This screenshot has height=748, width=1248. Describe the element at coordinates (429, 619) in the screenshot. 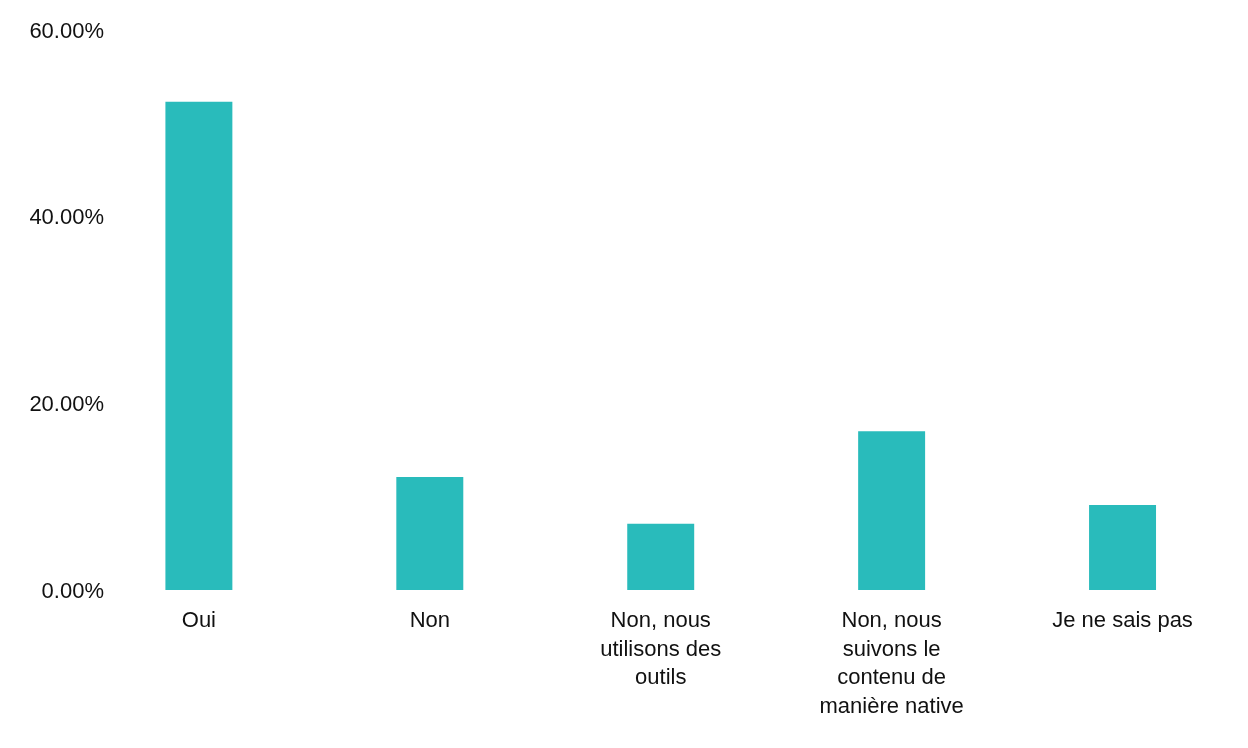

I see `x-tick-label: Non` at that location.